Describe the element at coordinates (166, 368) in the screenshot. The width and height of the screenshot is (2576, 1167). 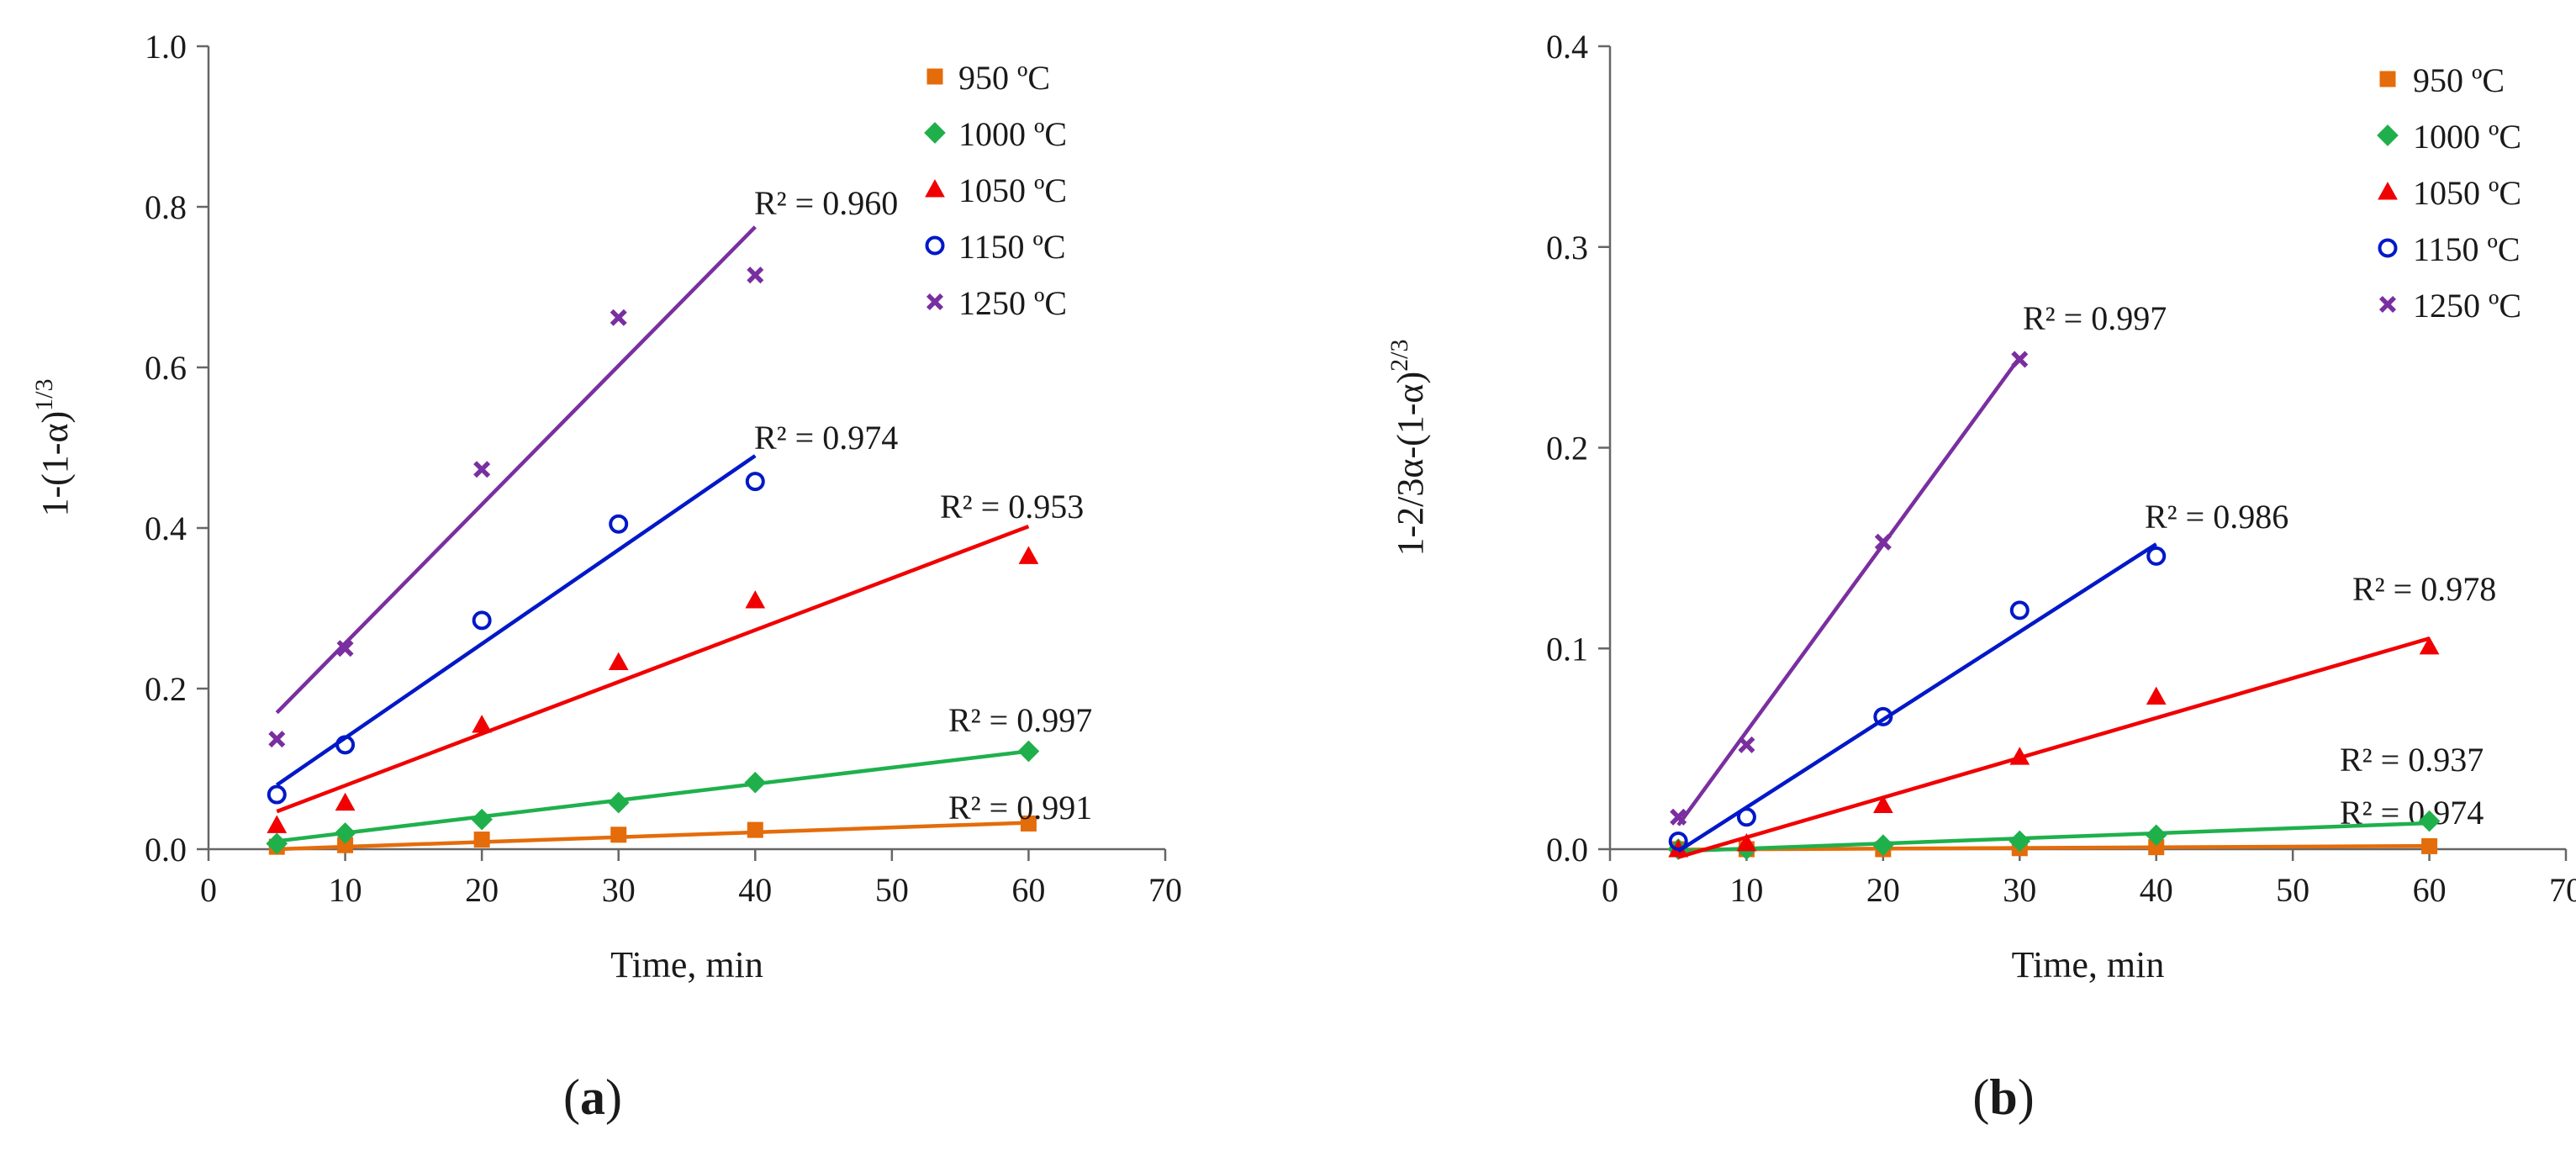
I see `y-tick-label: 0.6` at that location.